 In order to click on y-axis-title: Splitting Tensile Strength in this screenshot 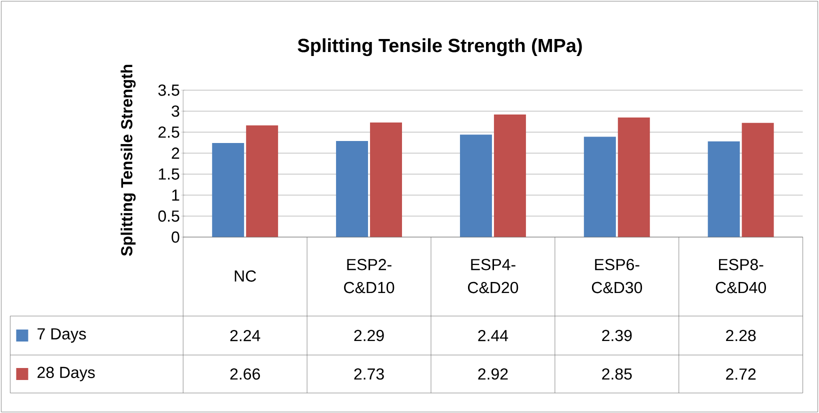, I will do `click(128, 160)`.